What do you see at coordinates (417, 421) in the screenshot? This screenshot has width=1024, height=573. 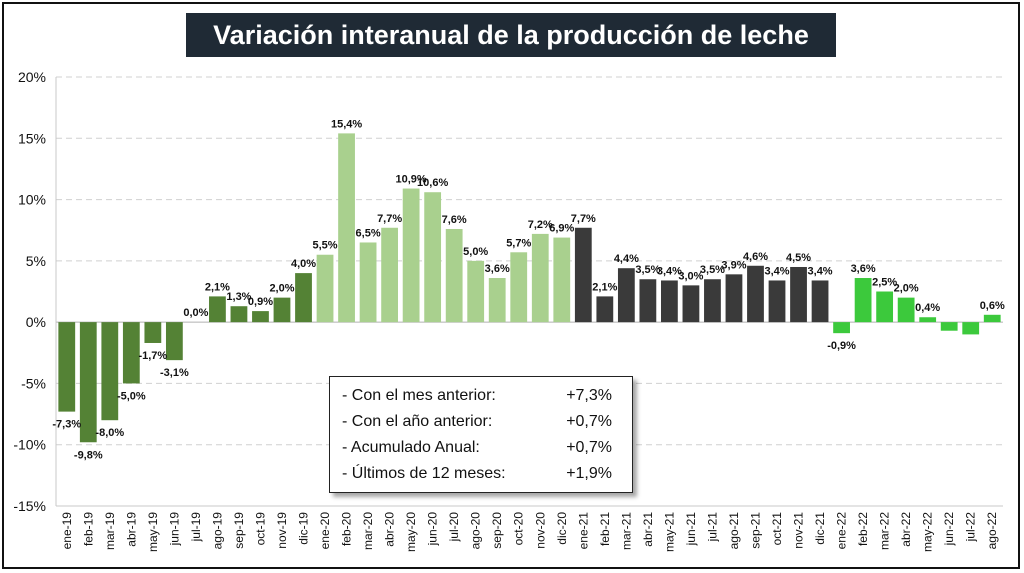 I see `stat-label: - Con el año anterior:` at bounding box center [417, 421].